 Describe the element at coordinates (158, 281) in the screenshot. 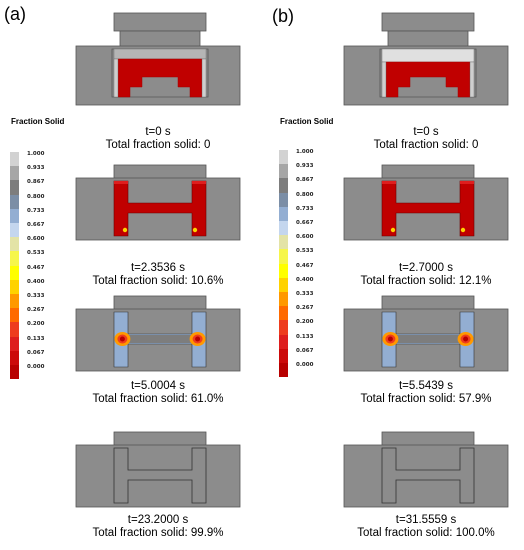

I see `frame-fraction-solid: Total fraction solid: 10.6%` at that location.